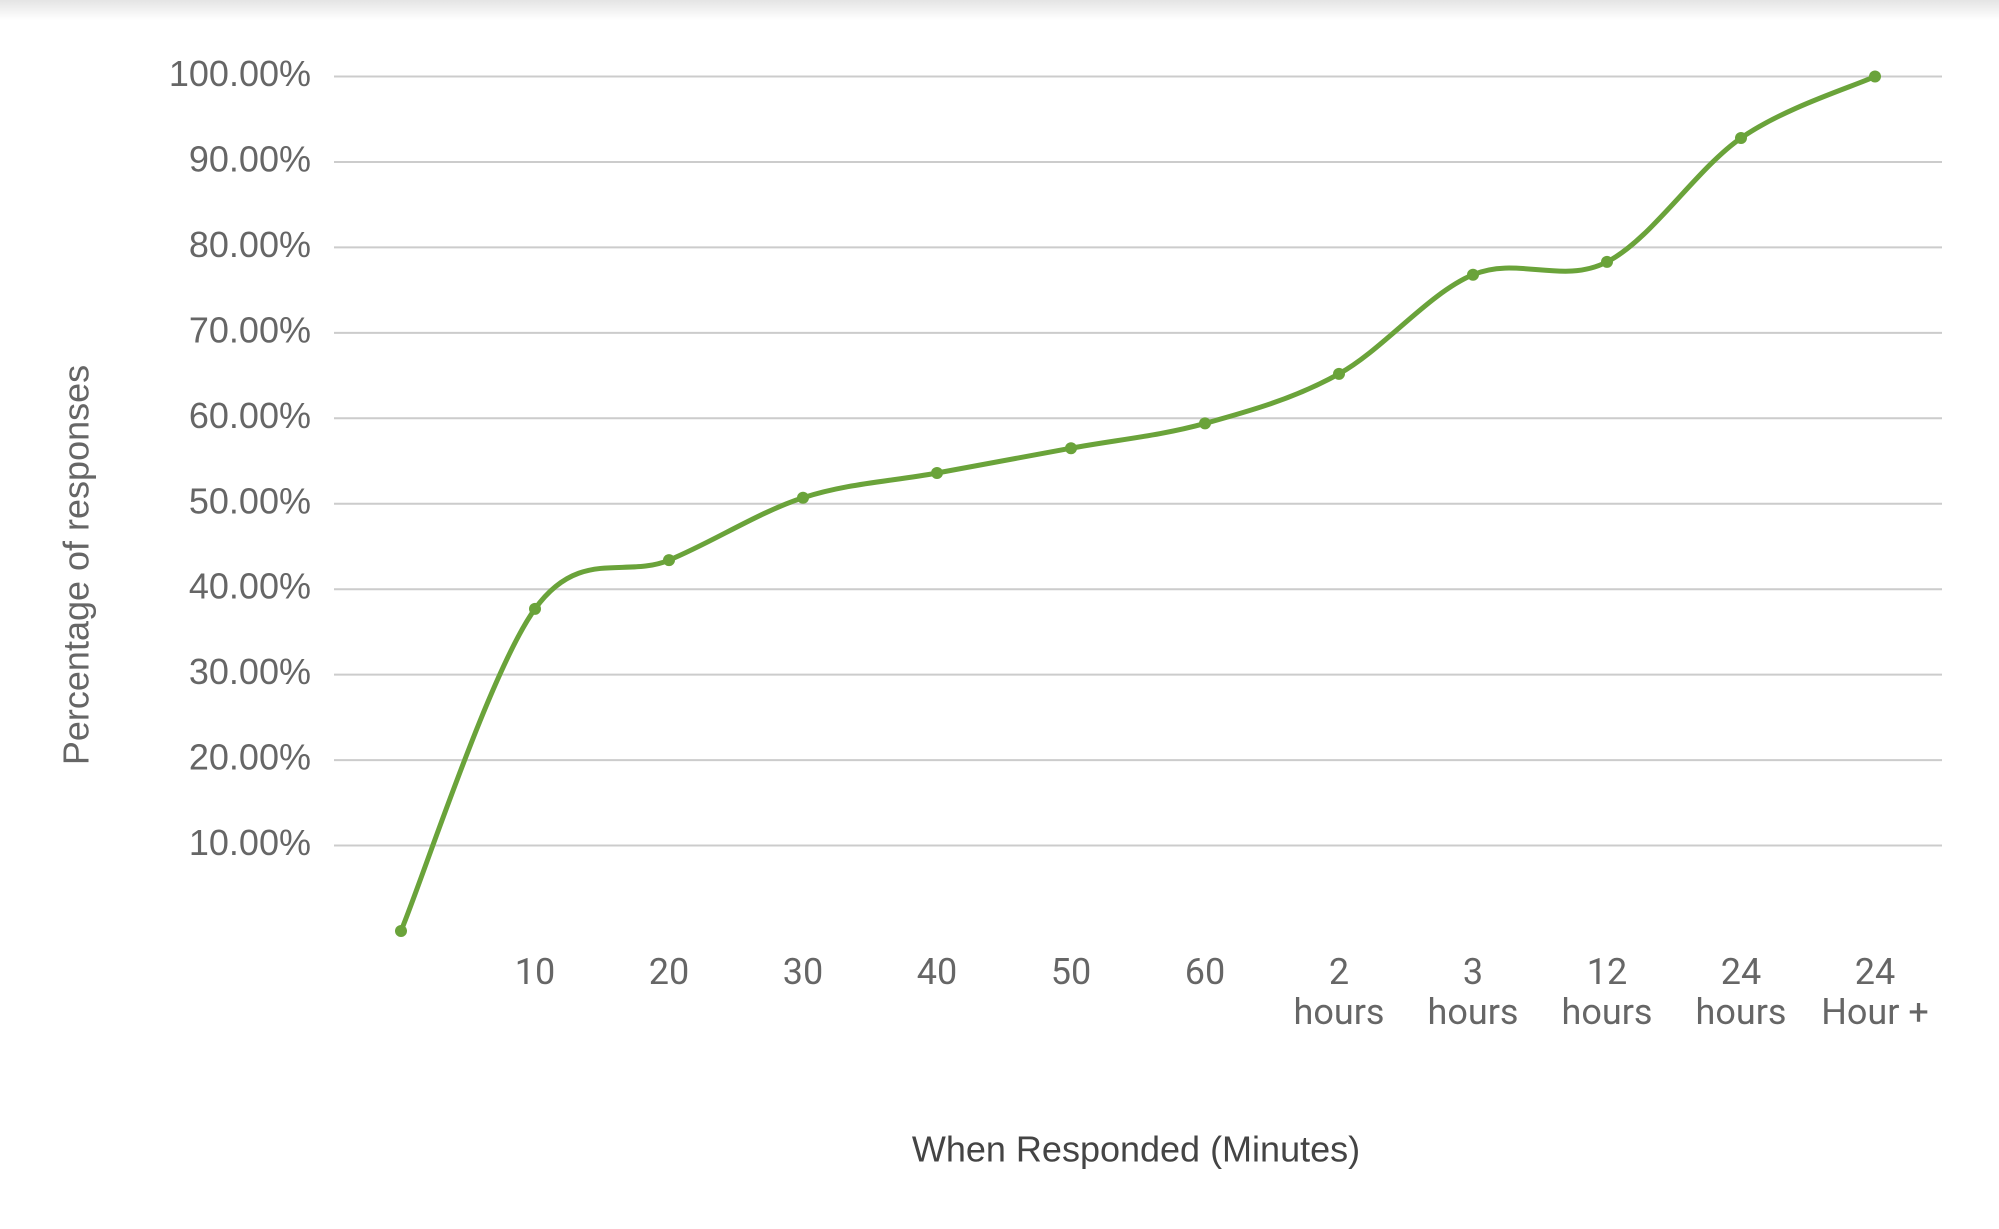 The width and height of the screenshot is (1999, 1229). Describe the element at coordinates (250, 842) in the screenshot. I see `y-tick-label: 10.00%` at that location.